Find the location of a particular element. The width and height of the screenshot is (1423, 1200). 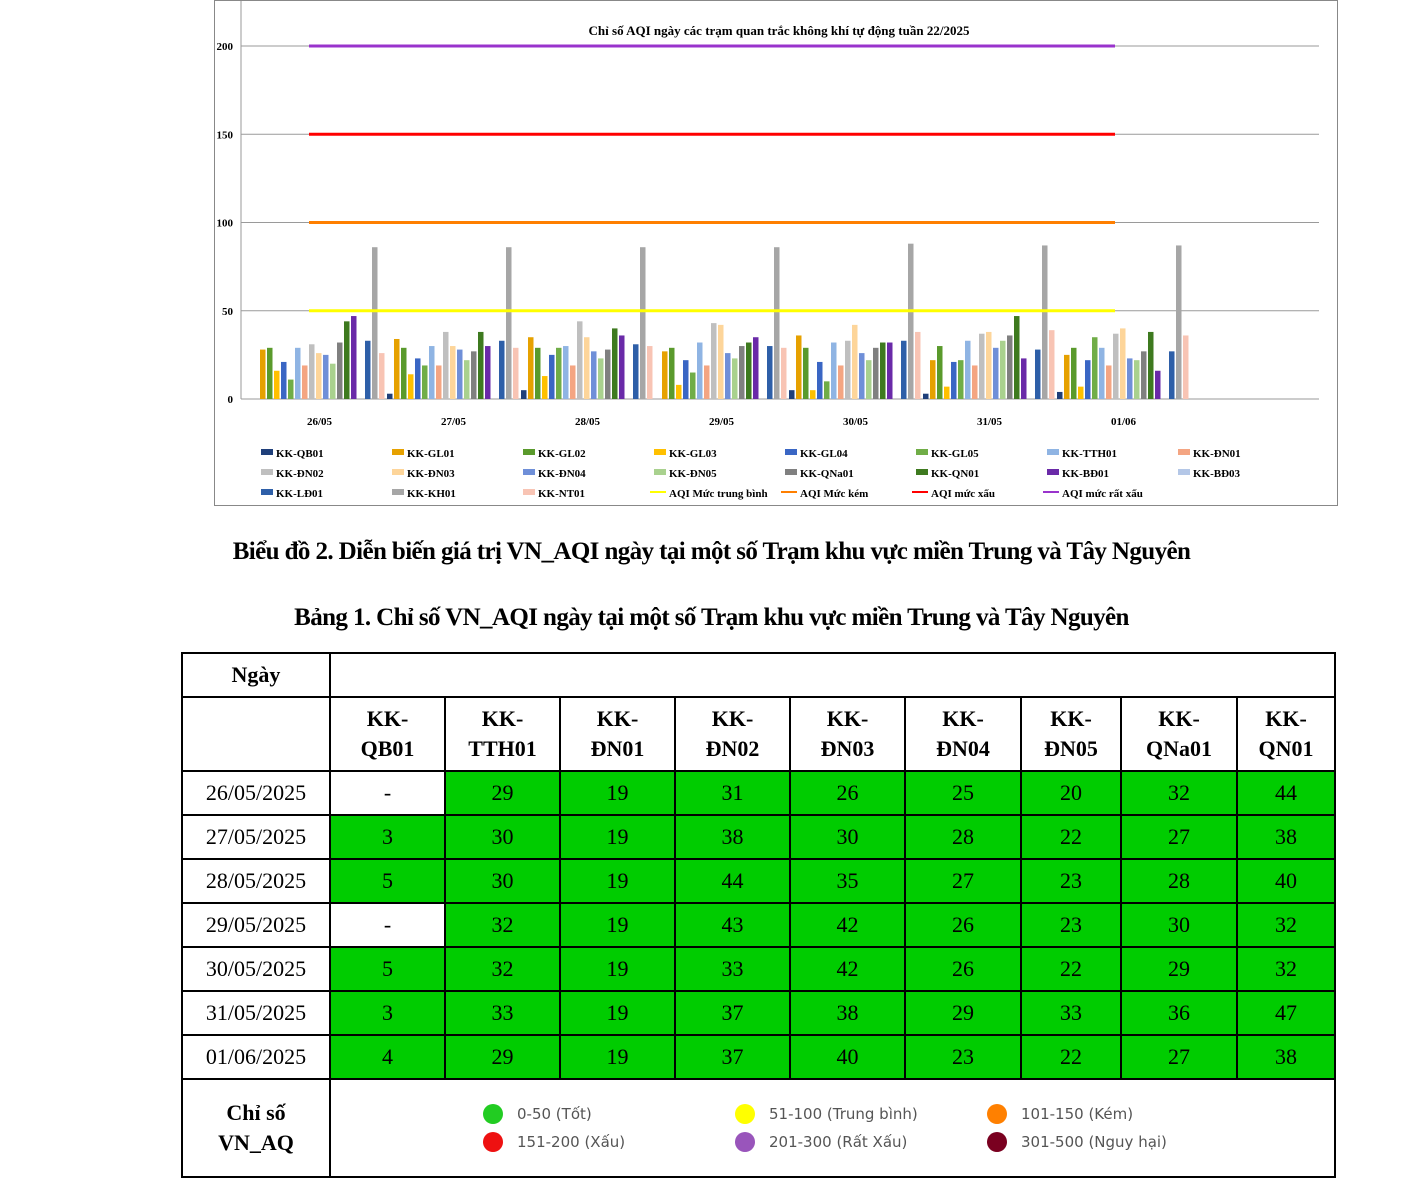

legend-item: 51-100 (Trung bình) is located at coordinates (861, 1114).